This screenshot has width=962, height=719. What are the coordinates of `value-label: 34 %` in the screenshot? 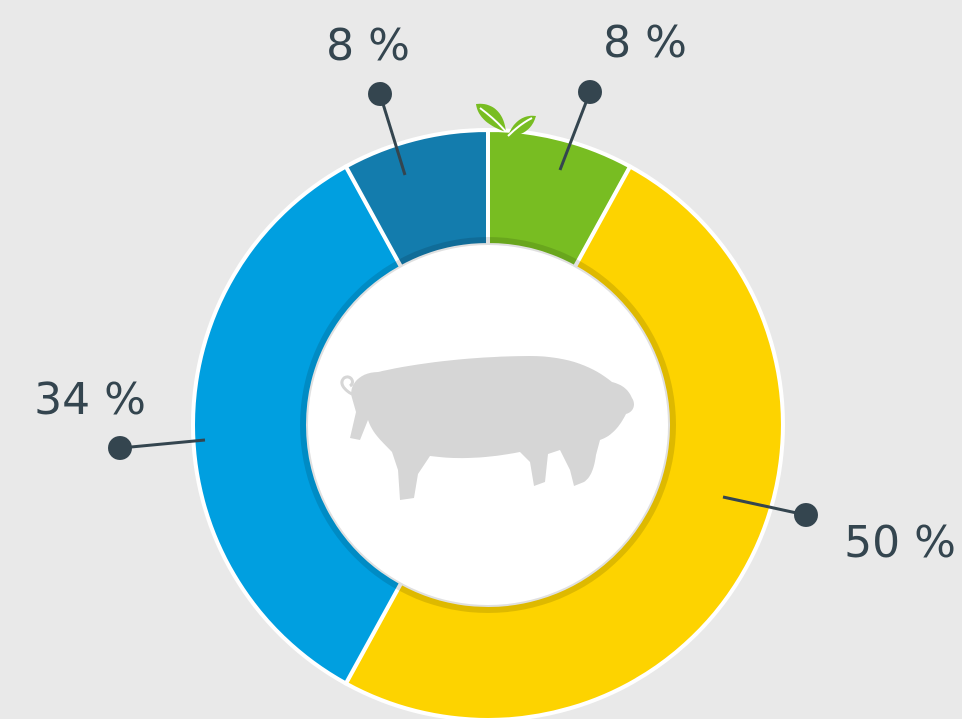 It's located at (90, 399).